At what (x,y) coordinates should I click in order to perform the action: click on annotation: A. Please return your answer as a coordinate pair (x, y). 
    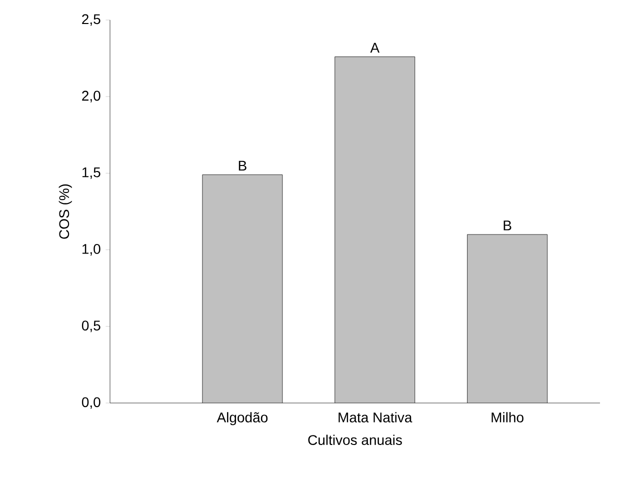
    Looking at the image, I should click on (375, 47).